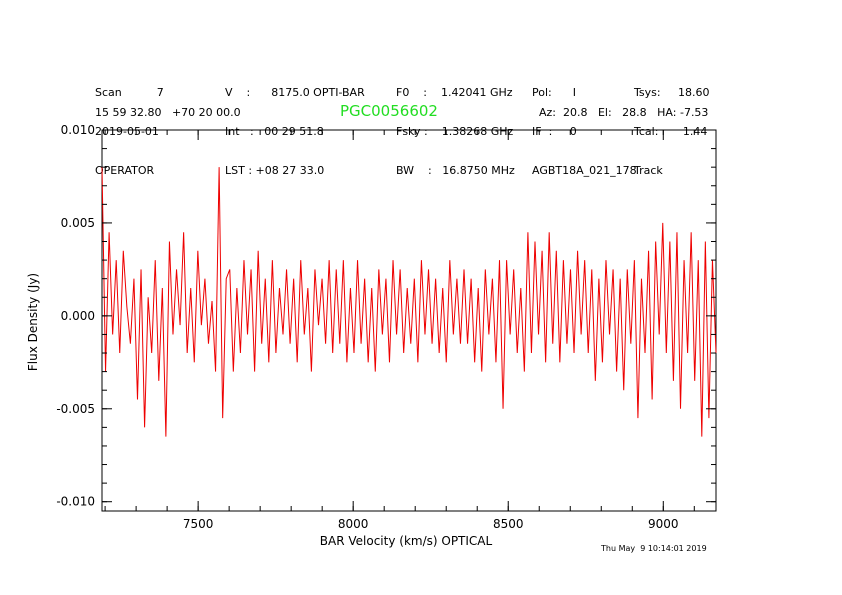  I want to click on header-int-line: Int : 00 29 51.8, so click(274, 131).